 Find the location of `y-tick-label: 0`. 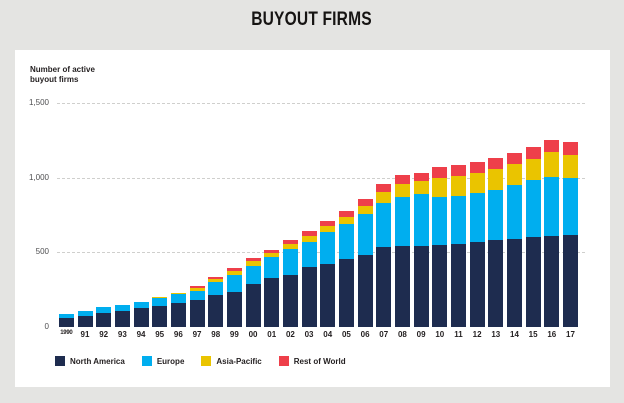

y-tick-label: 0 is located at coordinates (46, 326).